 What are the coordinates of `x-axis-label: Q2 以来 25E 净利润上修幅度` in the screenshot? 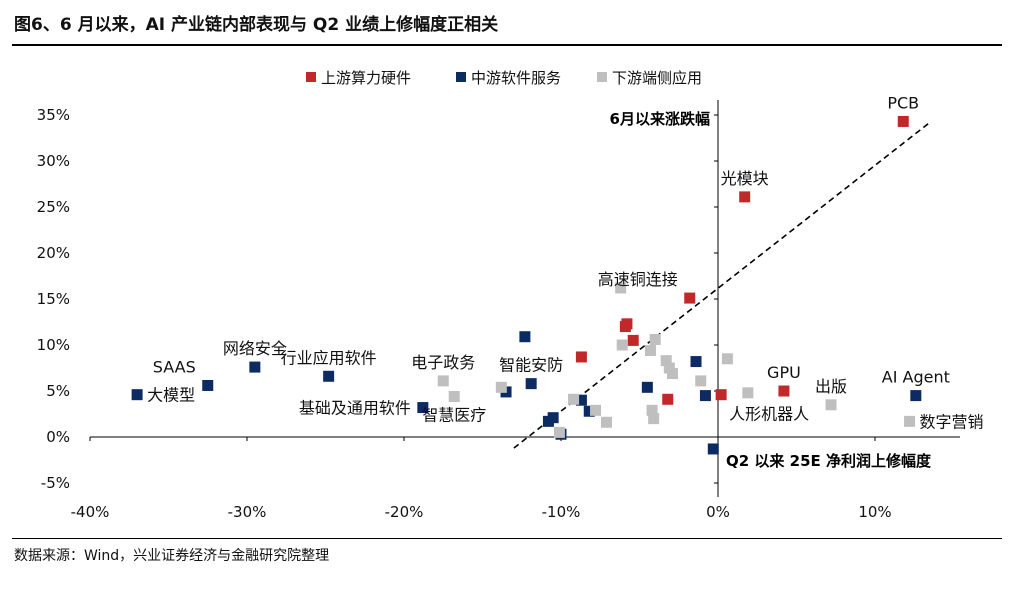 It's located at (829, 461).